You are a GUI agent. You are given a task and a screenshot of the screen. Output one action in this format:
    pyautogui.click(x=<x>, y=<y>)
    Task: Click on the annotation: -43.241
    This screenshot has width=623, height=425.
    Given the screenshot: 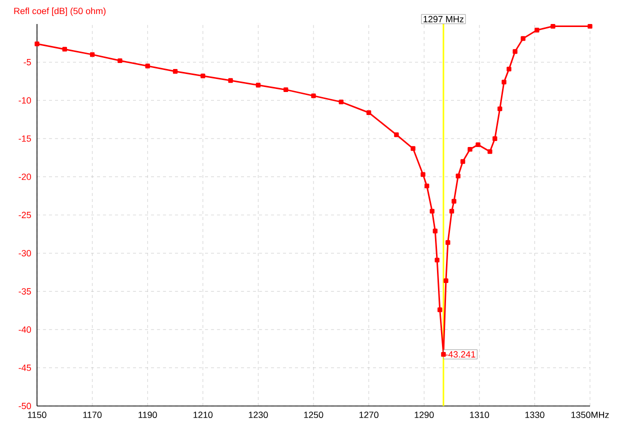 What is the action you would take?
    pyautogui.click(x=461, y=354)
    